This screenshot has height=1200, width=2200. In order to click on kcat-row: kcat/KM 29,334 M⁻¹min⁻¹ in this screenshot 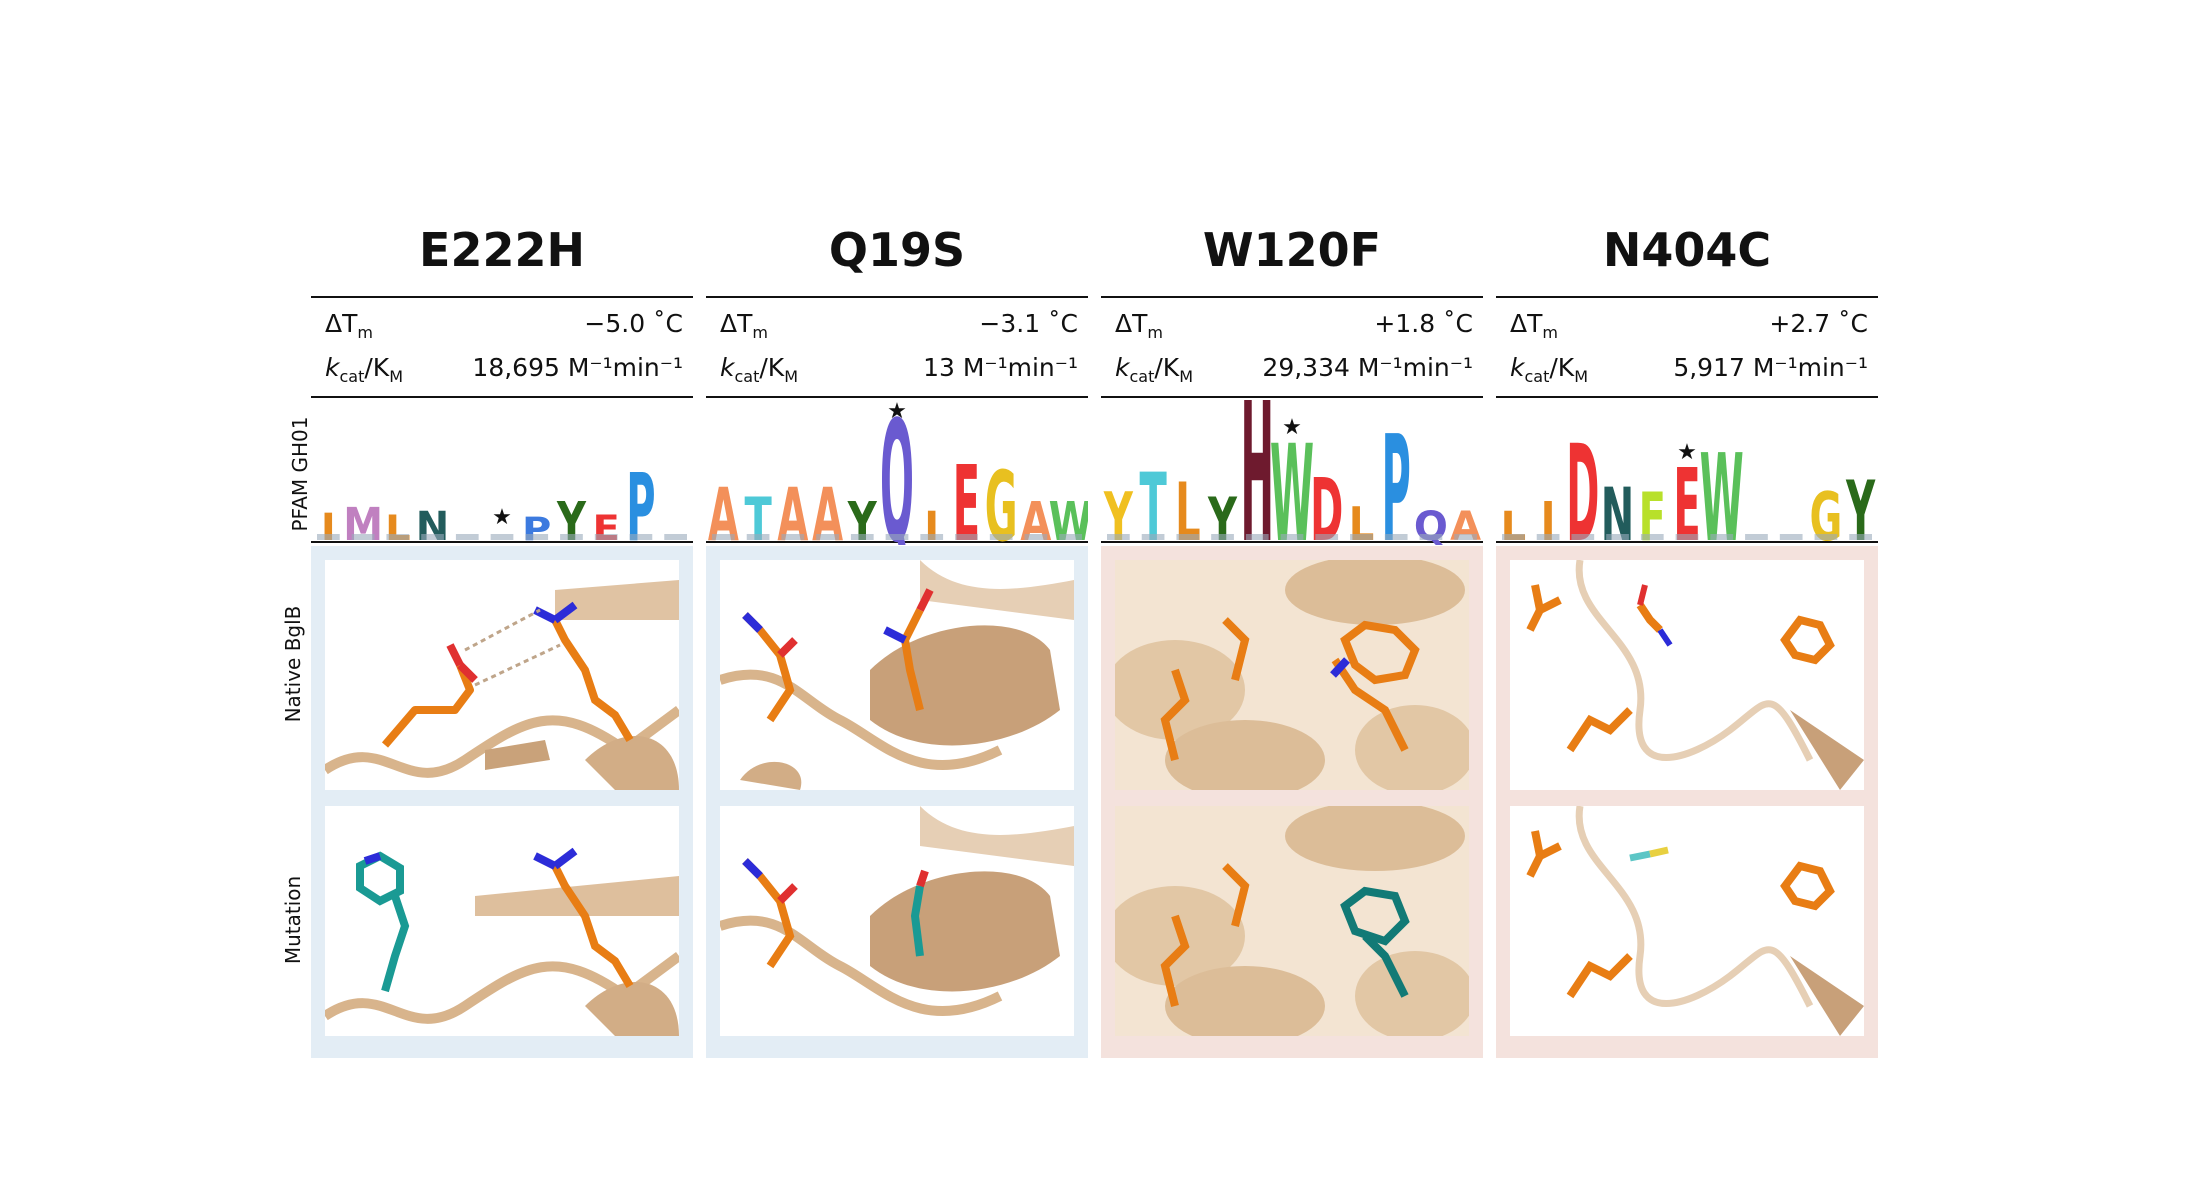, I will do `click(1294, 368)`.